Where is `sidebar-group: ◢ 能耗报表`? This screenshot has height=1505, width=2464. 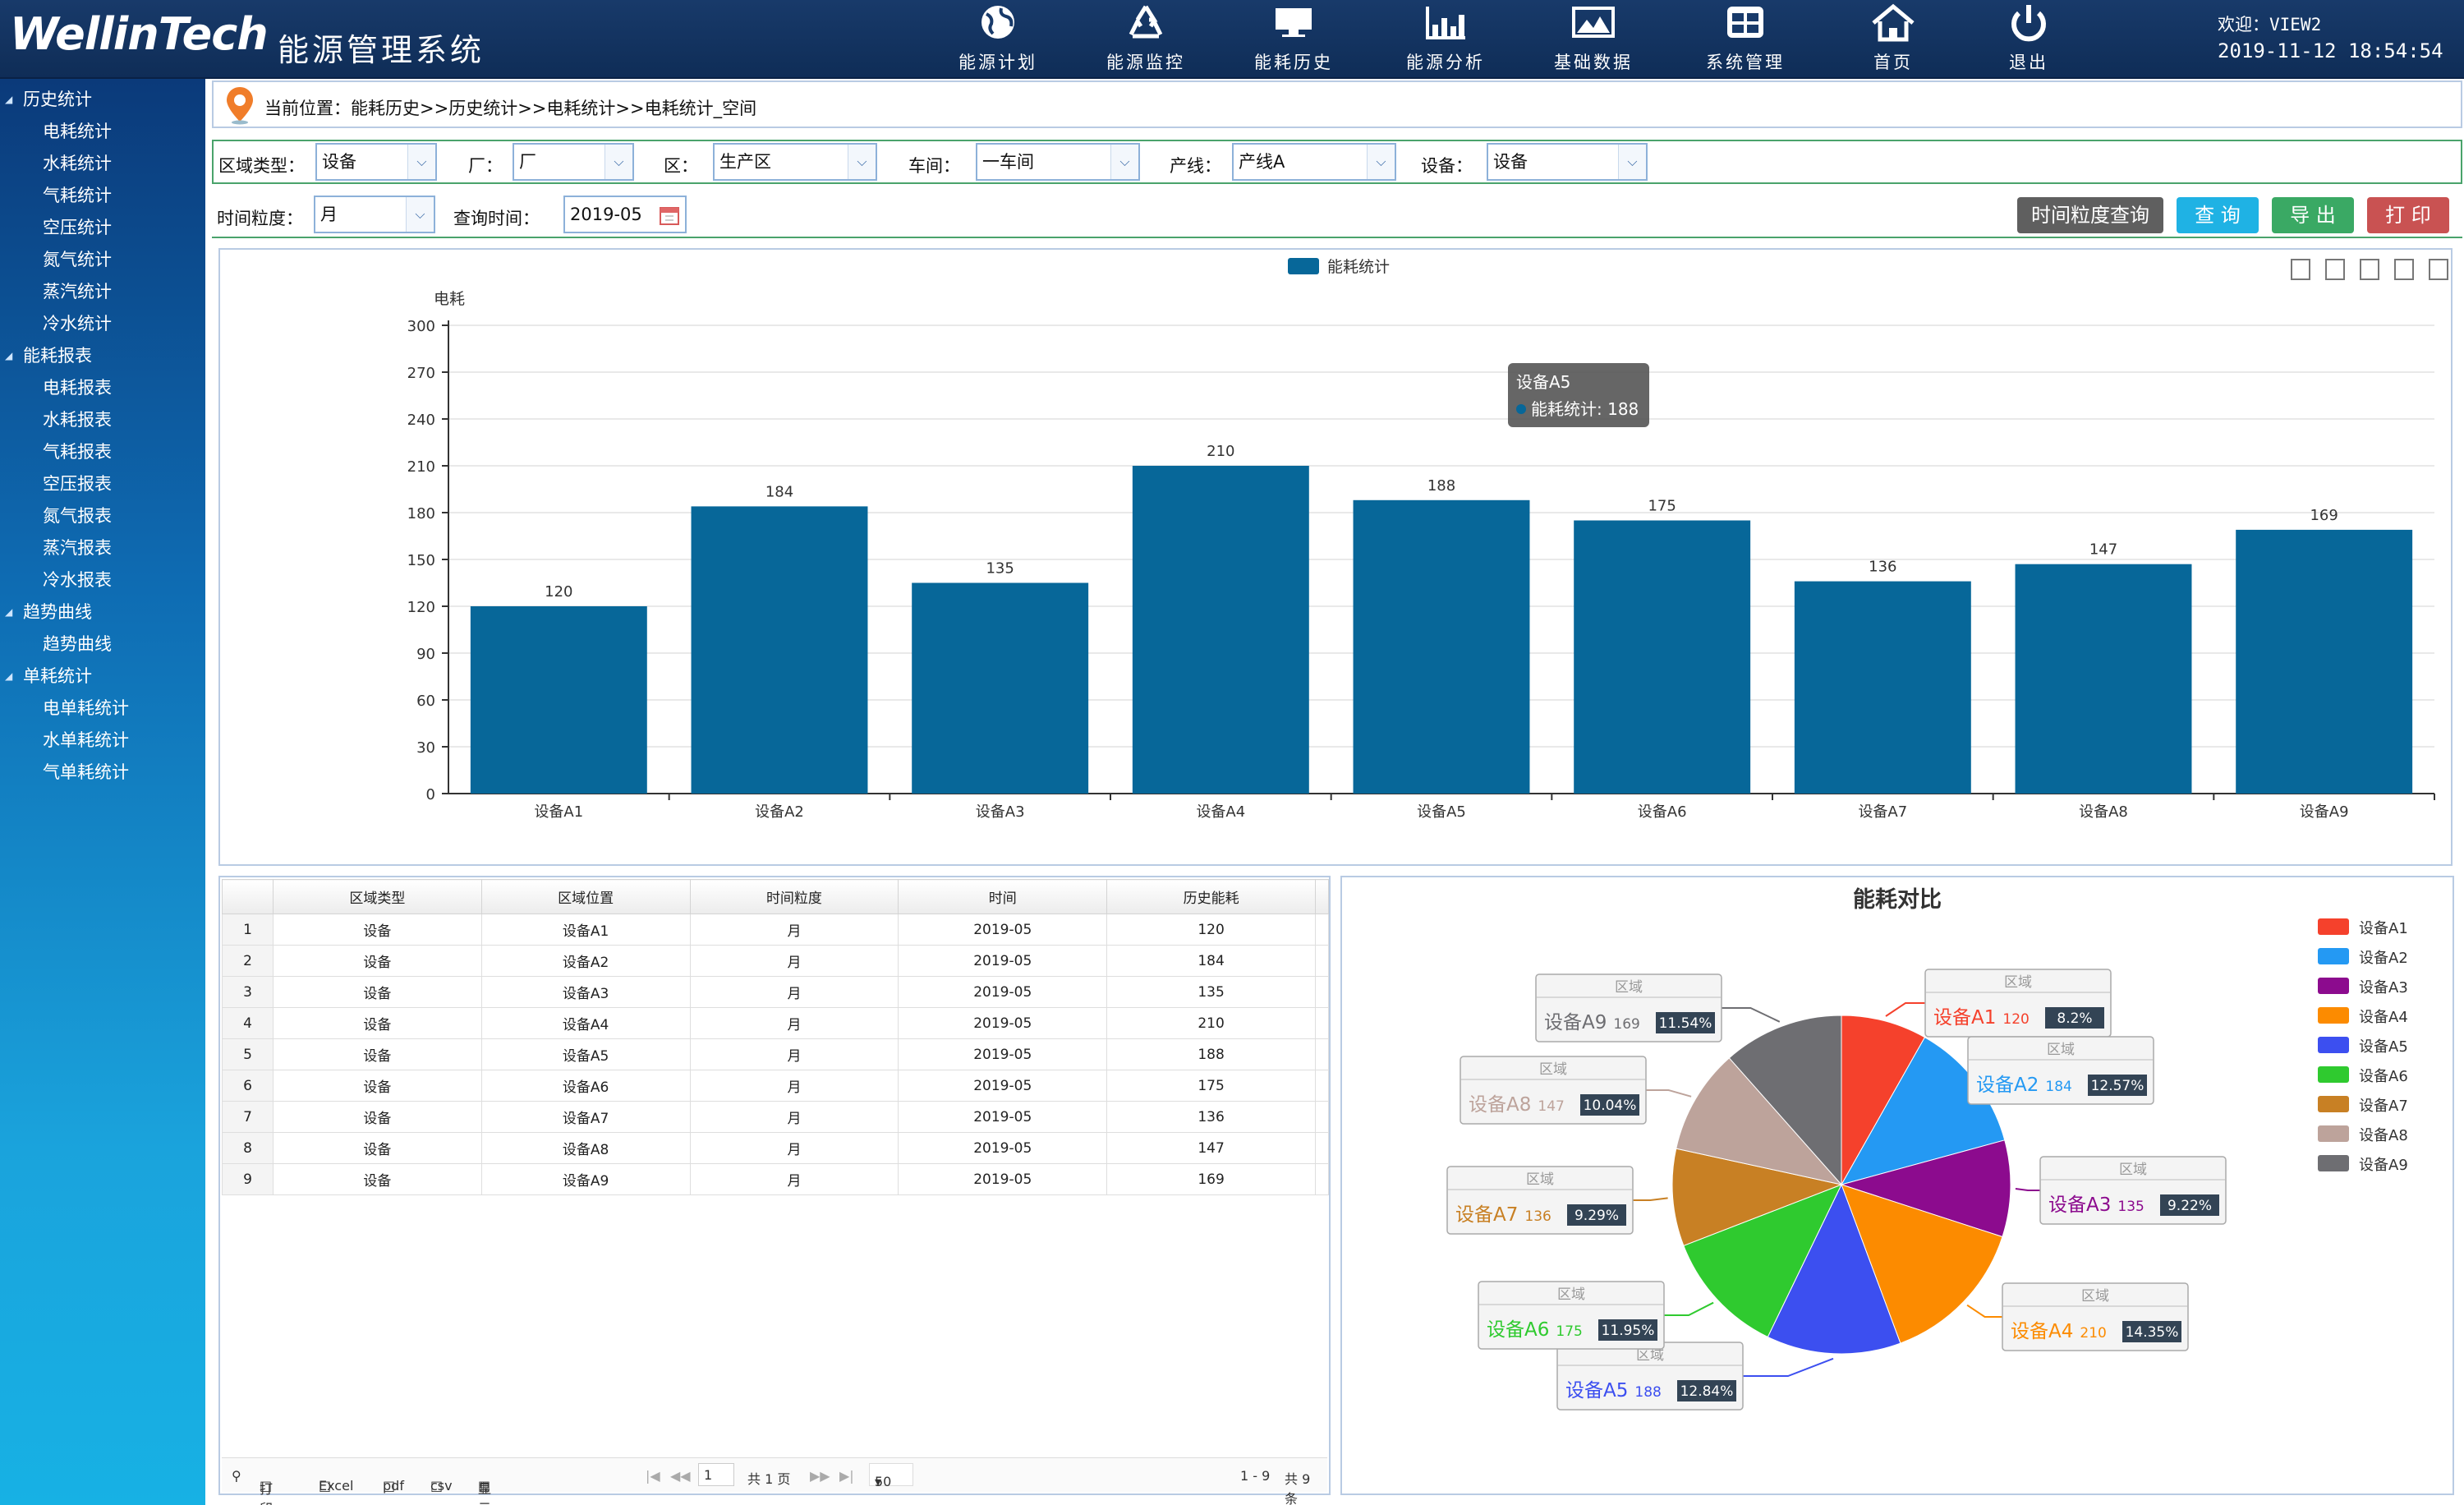
sidebar-group: ◢ 能耗报表 is located at coordinates (102, 356).